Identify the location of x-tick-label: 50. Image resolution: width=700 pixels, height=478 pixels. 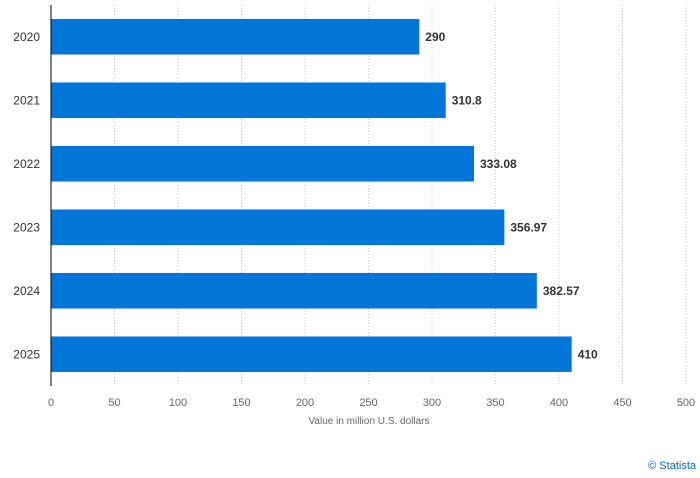
(114, 403).